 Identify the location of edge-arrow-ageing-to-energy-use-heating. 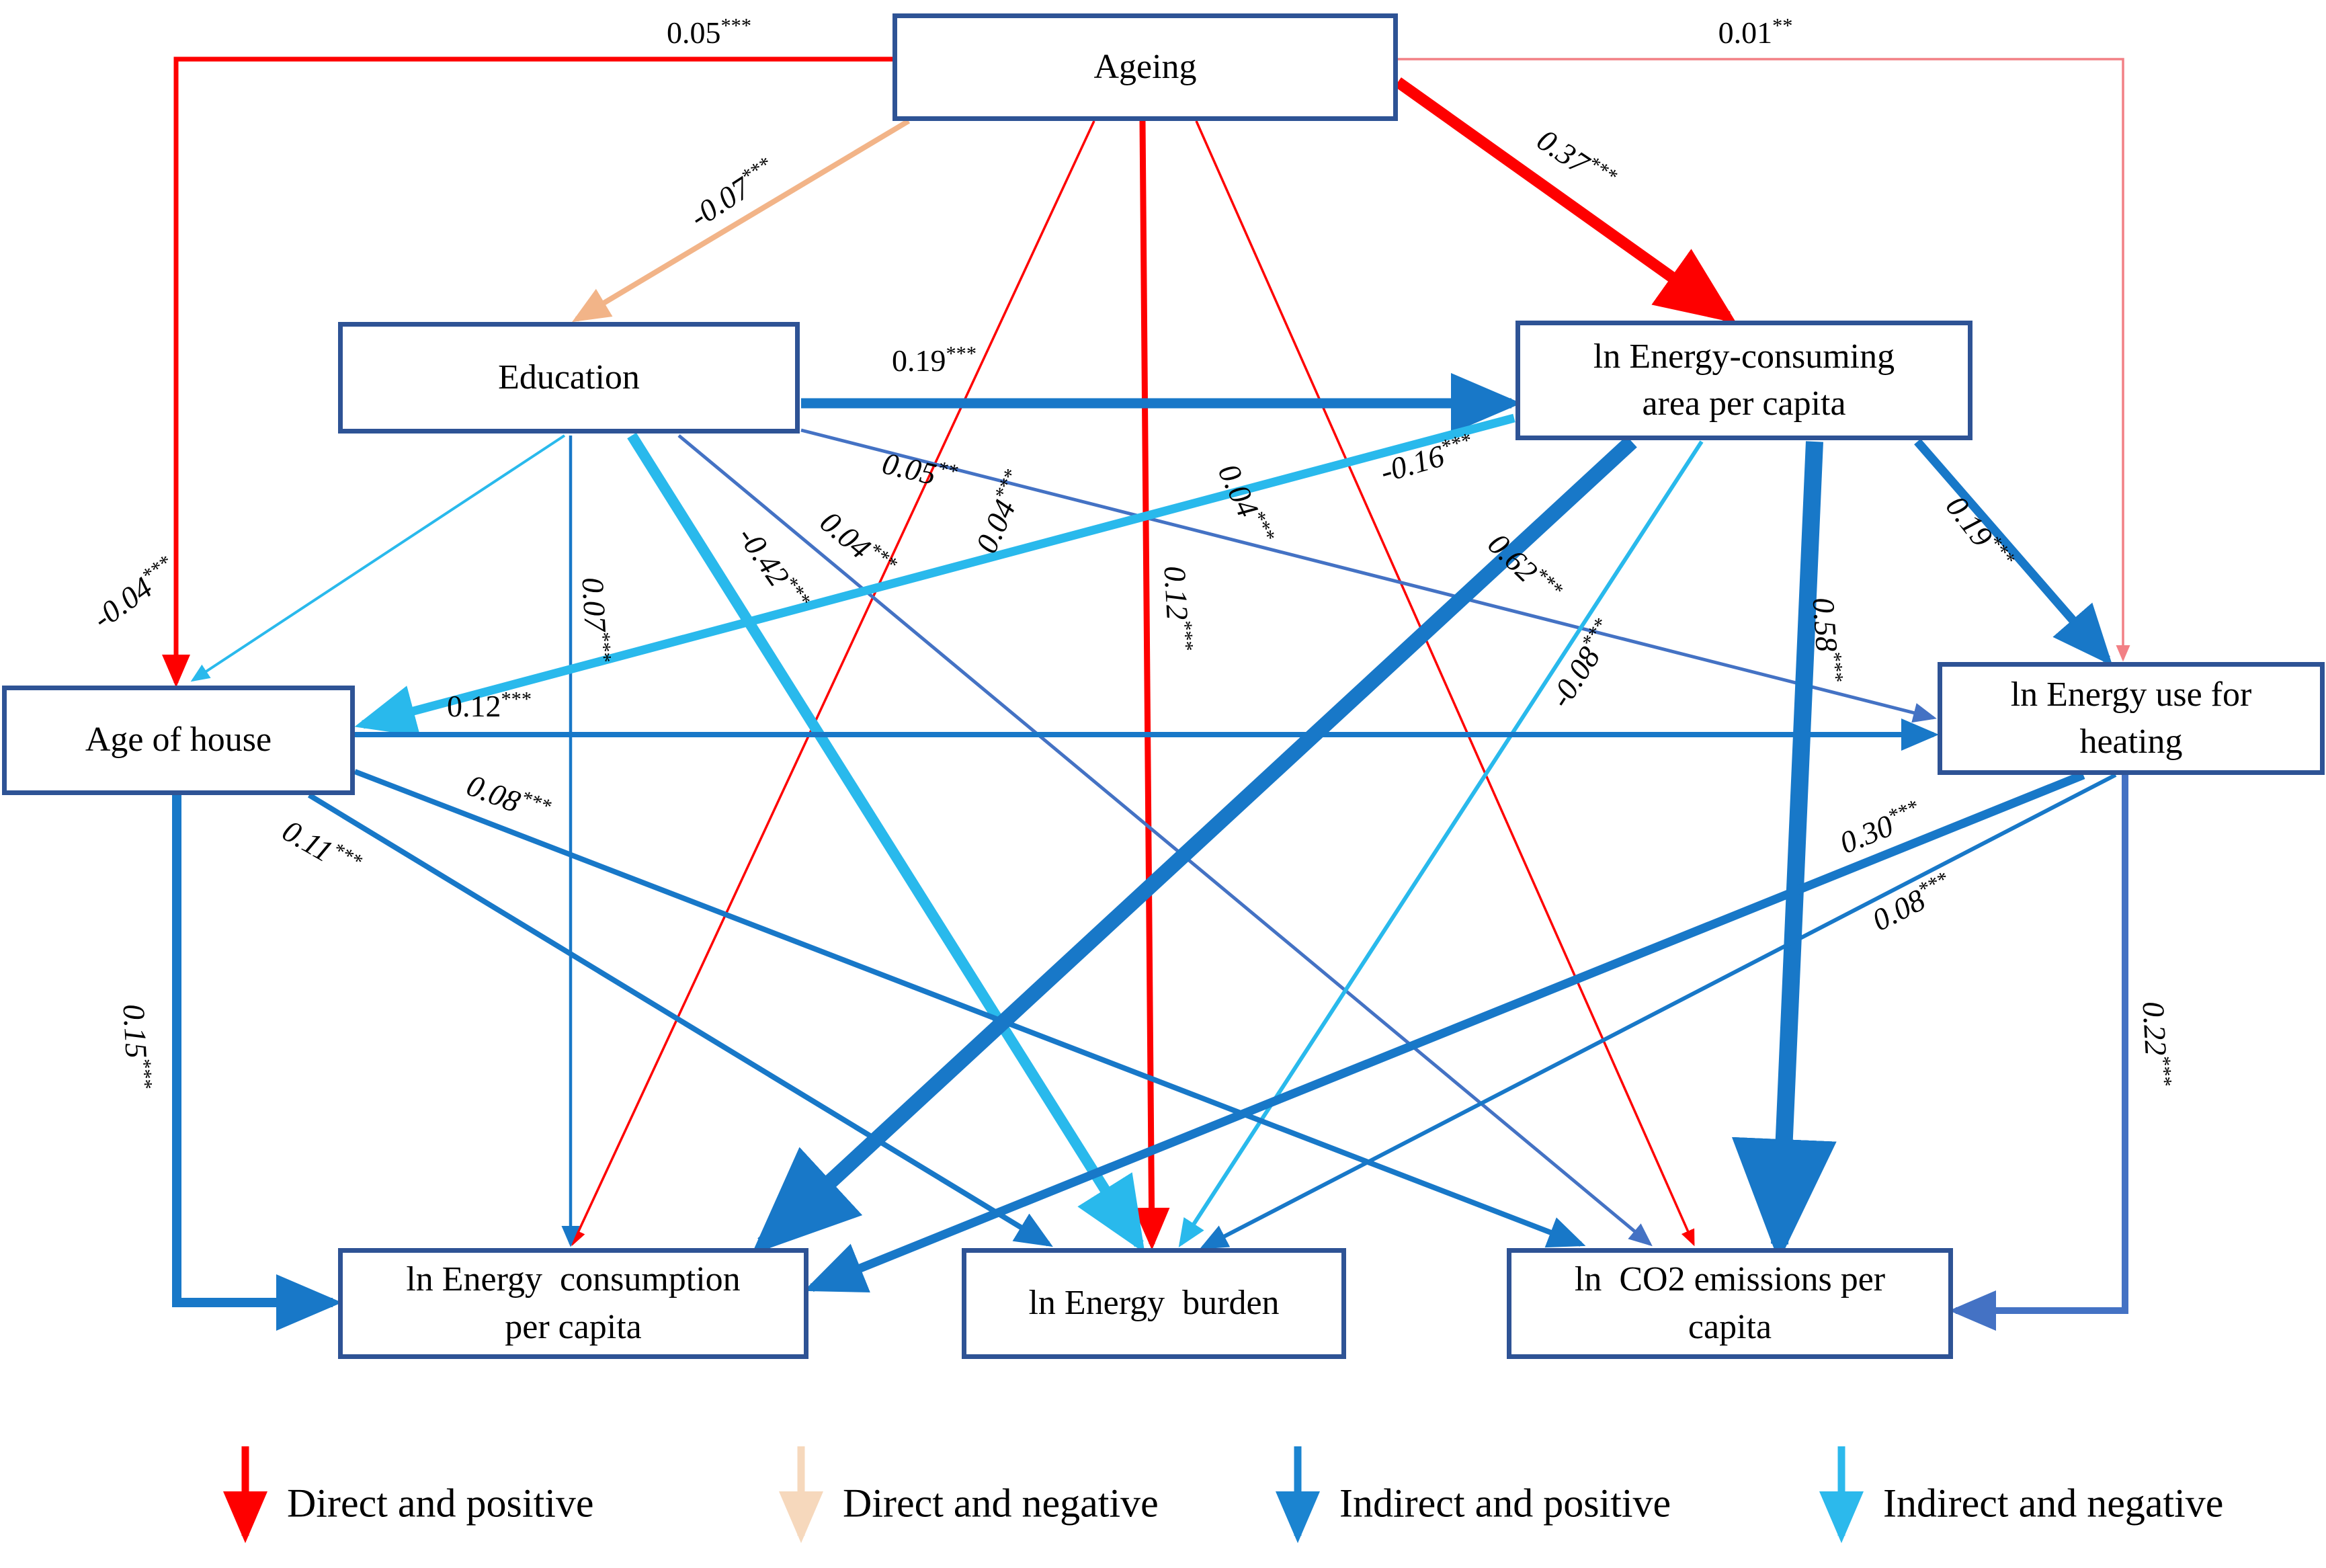
(1764, 360).